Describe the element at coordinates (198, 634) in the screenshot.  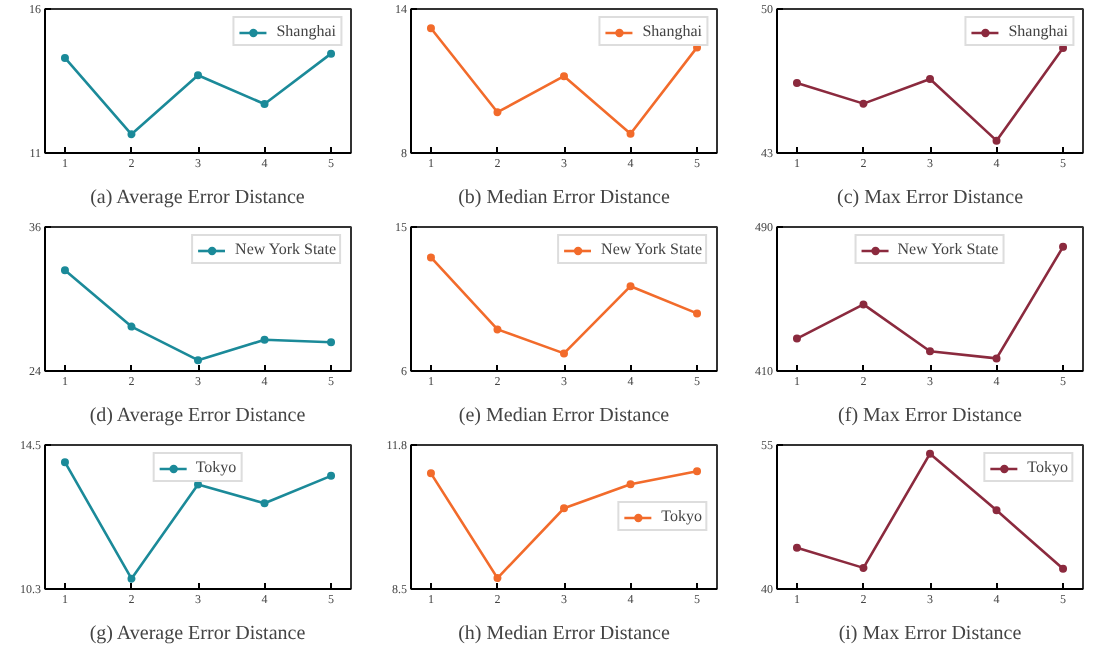
I see `text: (g) Average Error Distance` at that location.